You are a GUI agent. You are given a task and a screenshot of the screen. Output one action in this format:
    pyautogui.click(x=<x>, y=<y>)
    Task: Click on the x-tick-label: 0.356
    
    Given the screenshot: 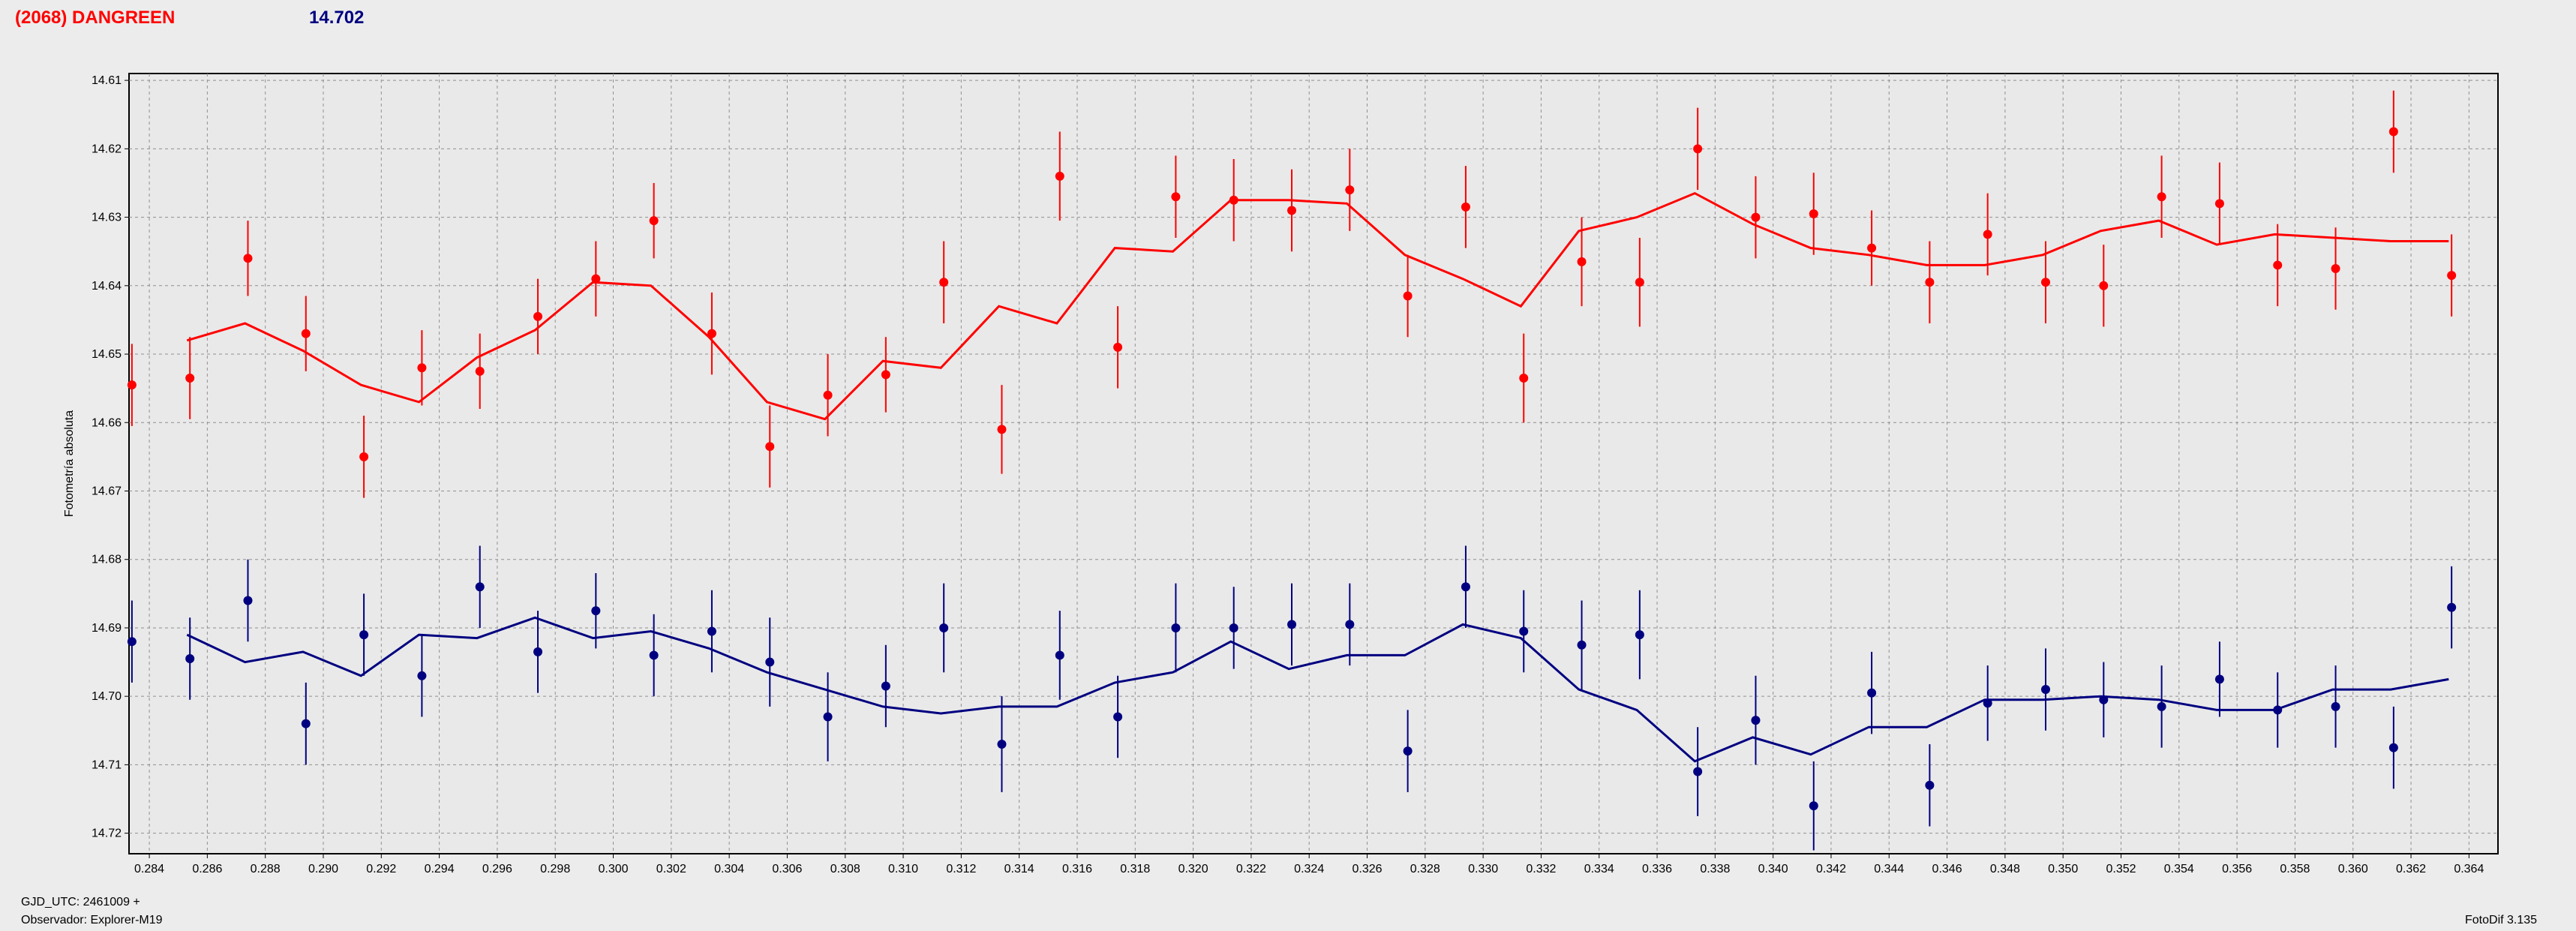 What is the action you would take?
    pyautogui.click(x=2237, y=869)
    